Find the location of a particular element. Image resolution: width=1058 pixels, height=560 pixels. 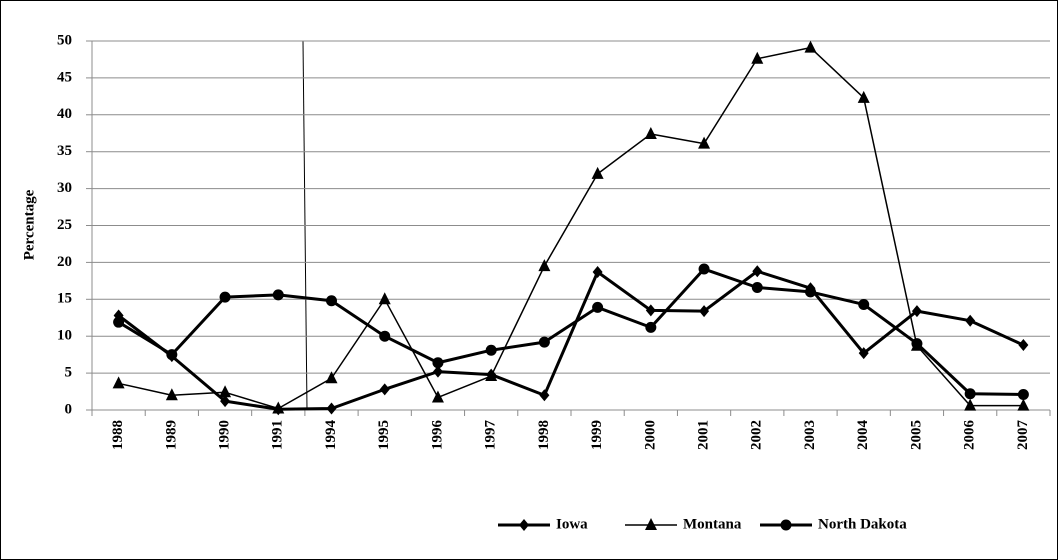

x-tick-label: 2004 is located at coordinates (863, 435).